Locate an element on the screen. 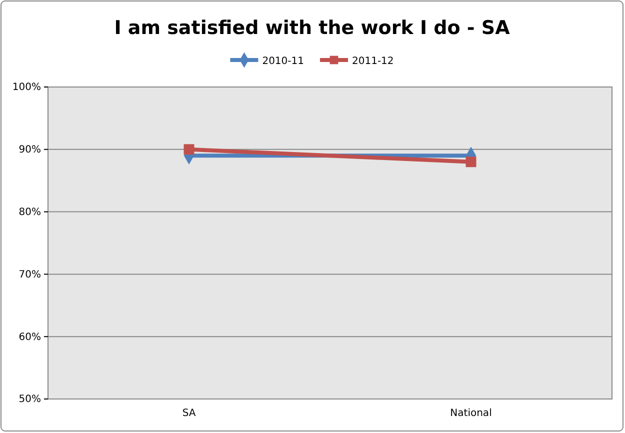 The image size is (625, 433). y-tick-label: 60% is located at coordinates (29, 337).